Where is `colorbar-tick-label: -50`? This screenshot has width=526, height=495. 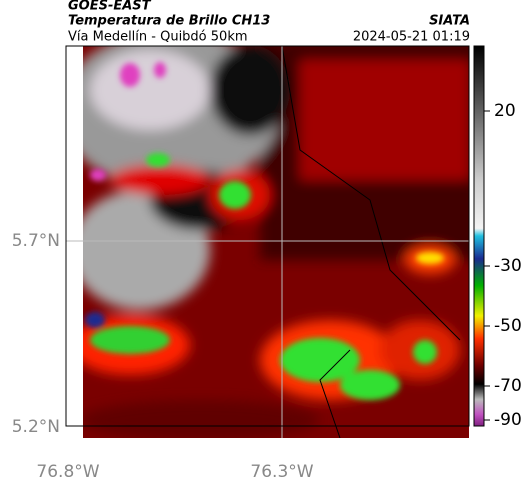
colorbar-tick-label: -50 is located at coordinates (508, 326).